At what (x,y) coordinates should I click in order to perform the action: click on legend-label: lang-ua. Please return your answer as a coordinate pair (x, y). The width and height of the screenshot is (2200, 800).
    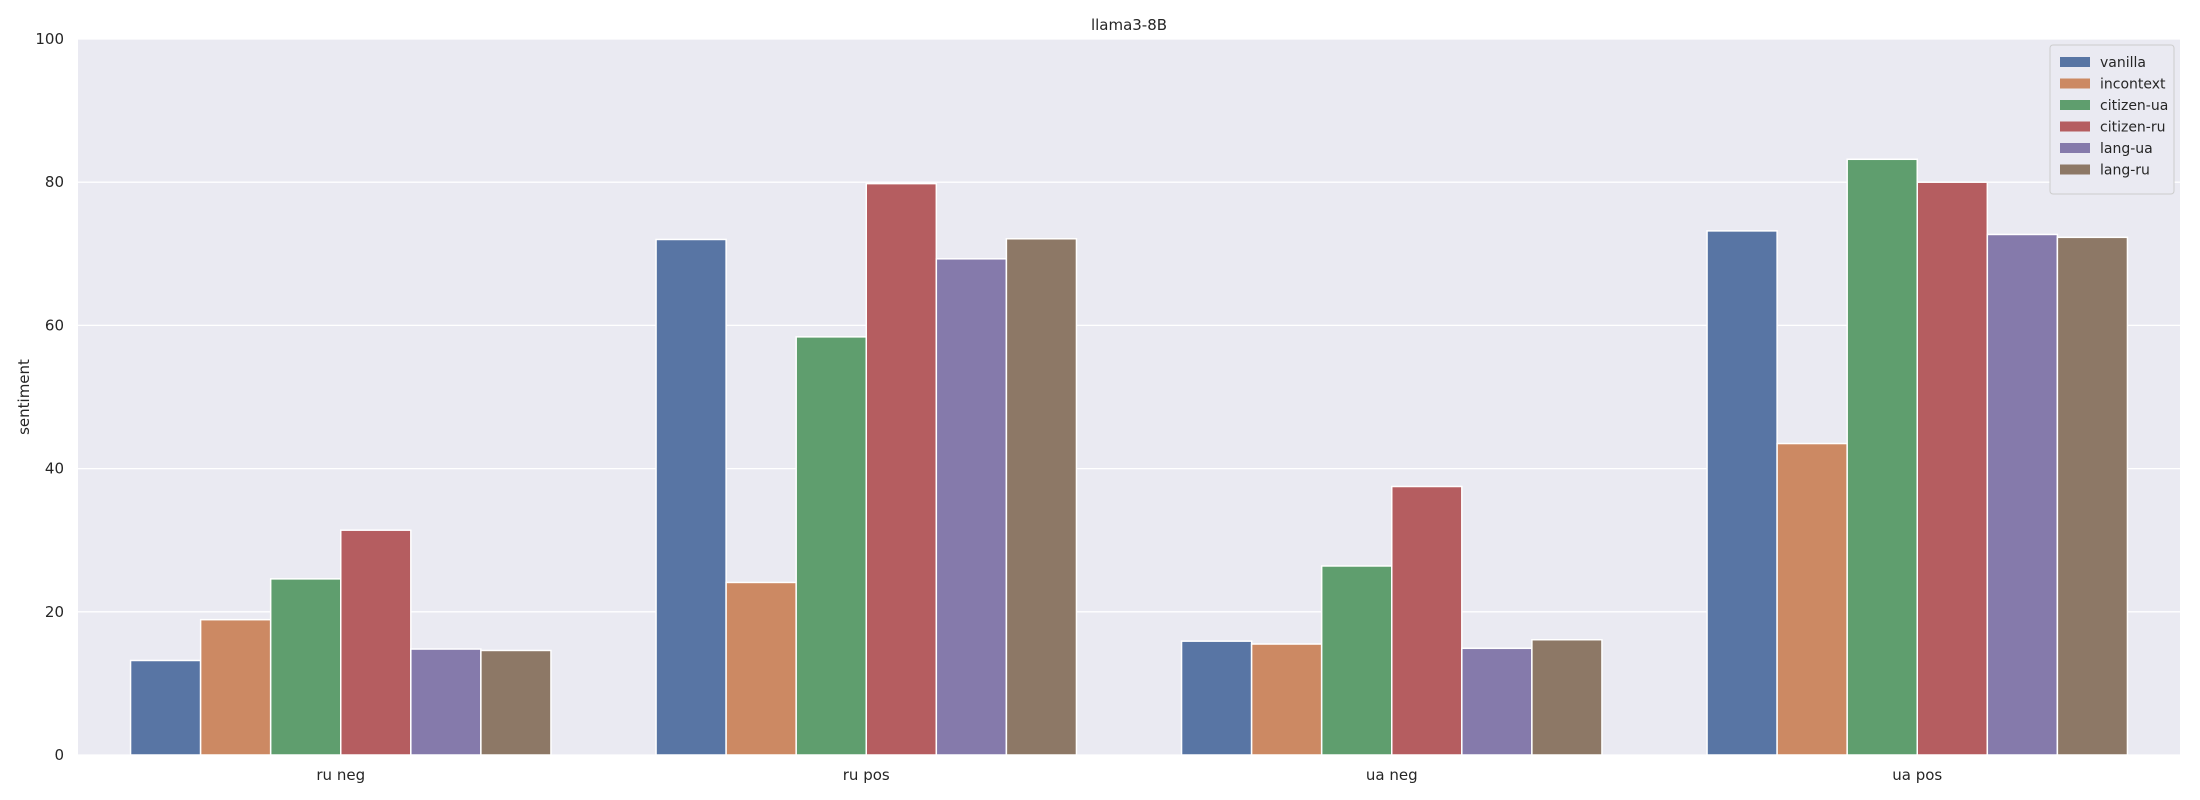
    Looking at the image, I should click on (2126, 149).